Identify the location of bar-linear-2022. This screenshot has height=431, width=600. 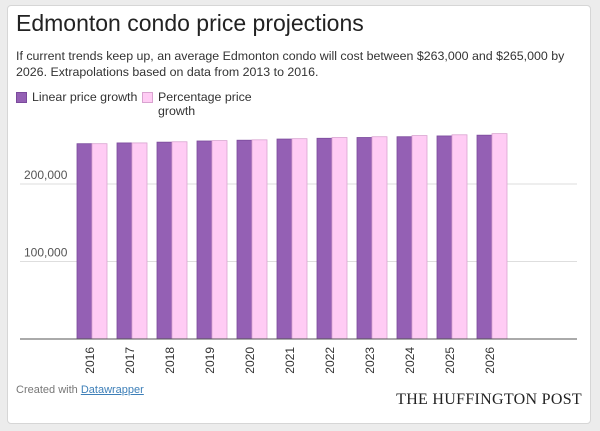
(324, 238).